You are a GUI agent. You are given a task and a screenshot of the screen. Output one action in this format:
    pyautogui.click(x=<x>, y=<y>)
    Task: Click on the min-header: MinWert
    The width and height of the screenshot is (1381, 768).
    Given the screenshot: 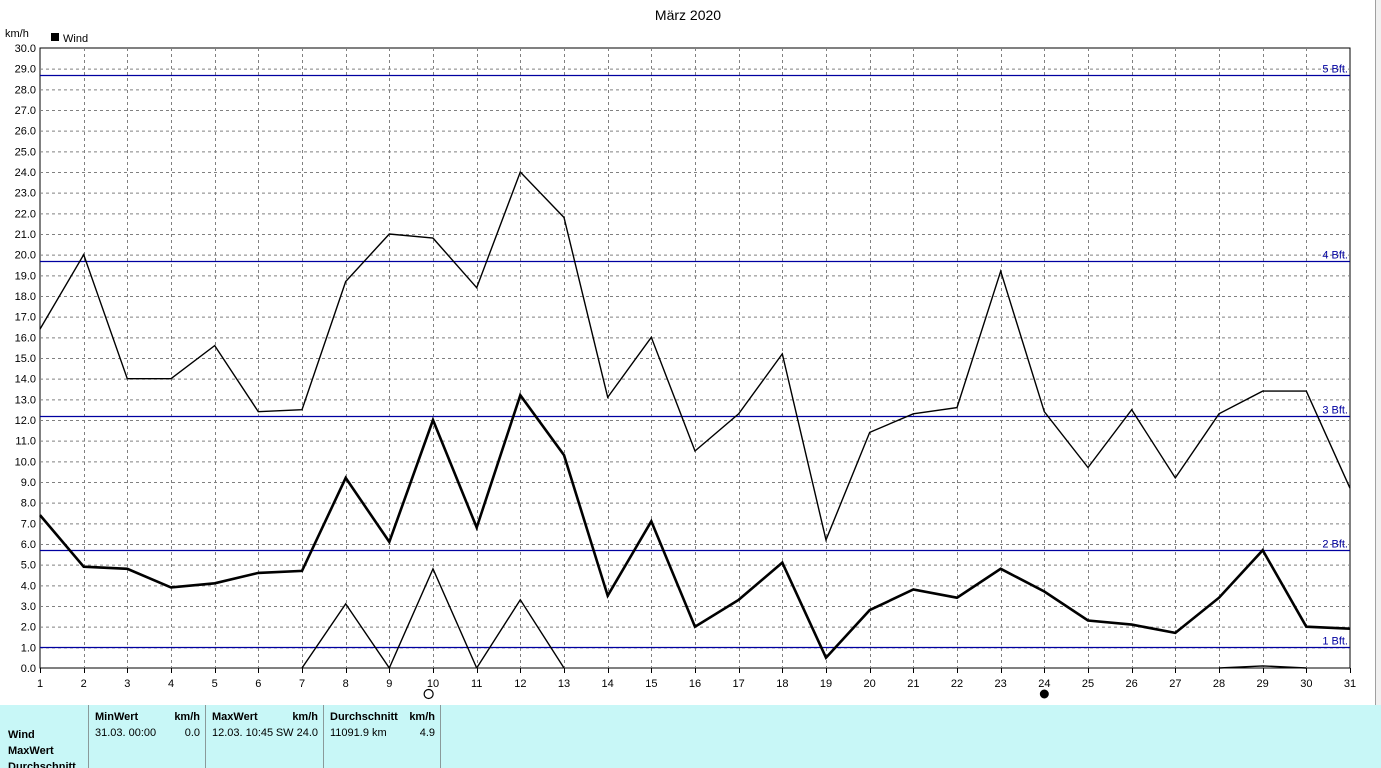 What is the action you would take?
    pyautogui.click(x=117, y=717)
    